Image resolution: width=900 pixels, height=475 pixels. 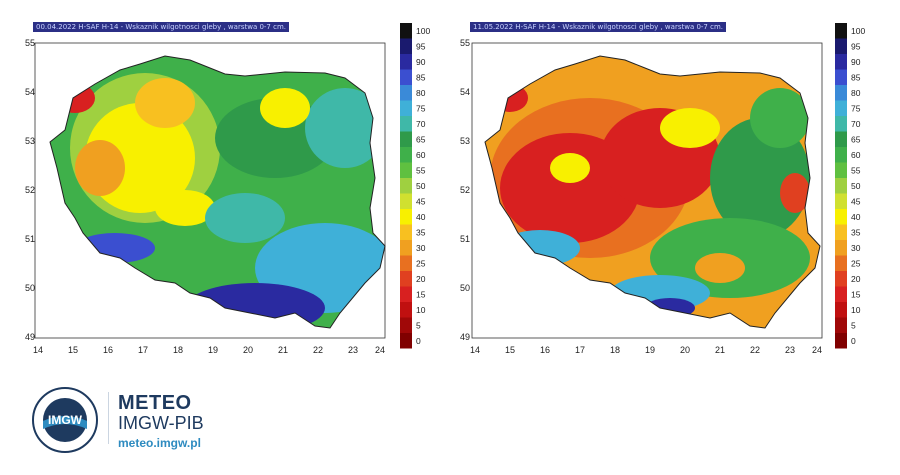 What do you see at coordinates (720, 350) in the screenshot?
I see `x-tick-label: 21` at bounding box center [720, 350].